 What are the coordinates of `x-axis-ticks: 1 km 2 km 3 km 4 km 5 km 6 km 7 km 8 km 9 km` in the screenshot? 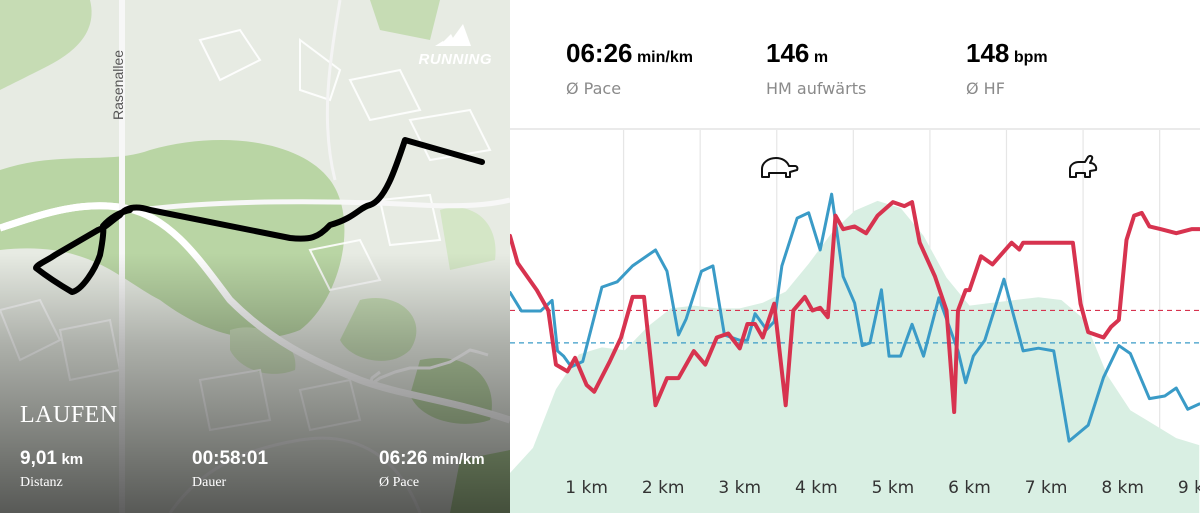 It's located at (882, 488).